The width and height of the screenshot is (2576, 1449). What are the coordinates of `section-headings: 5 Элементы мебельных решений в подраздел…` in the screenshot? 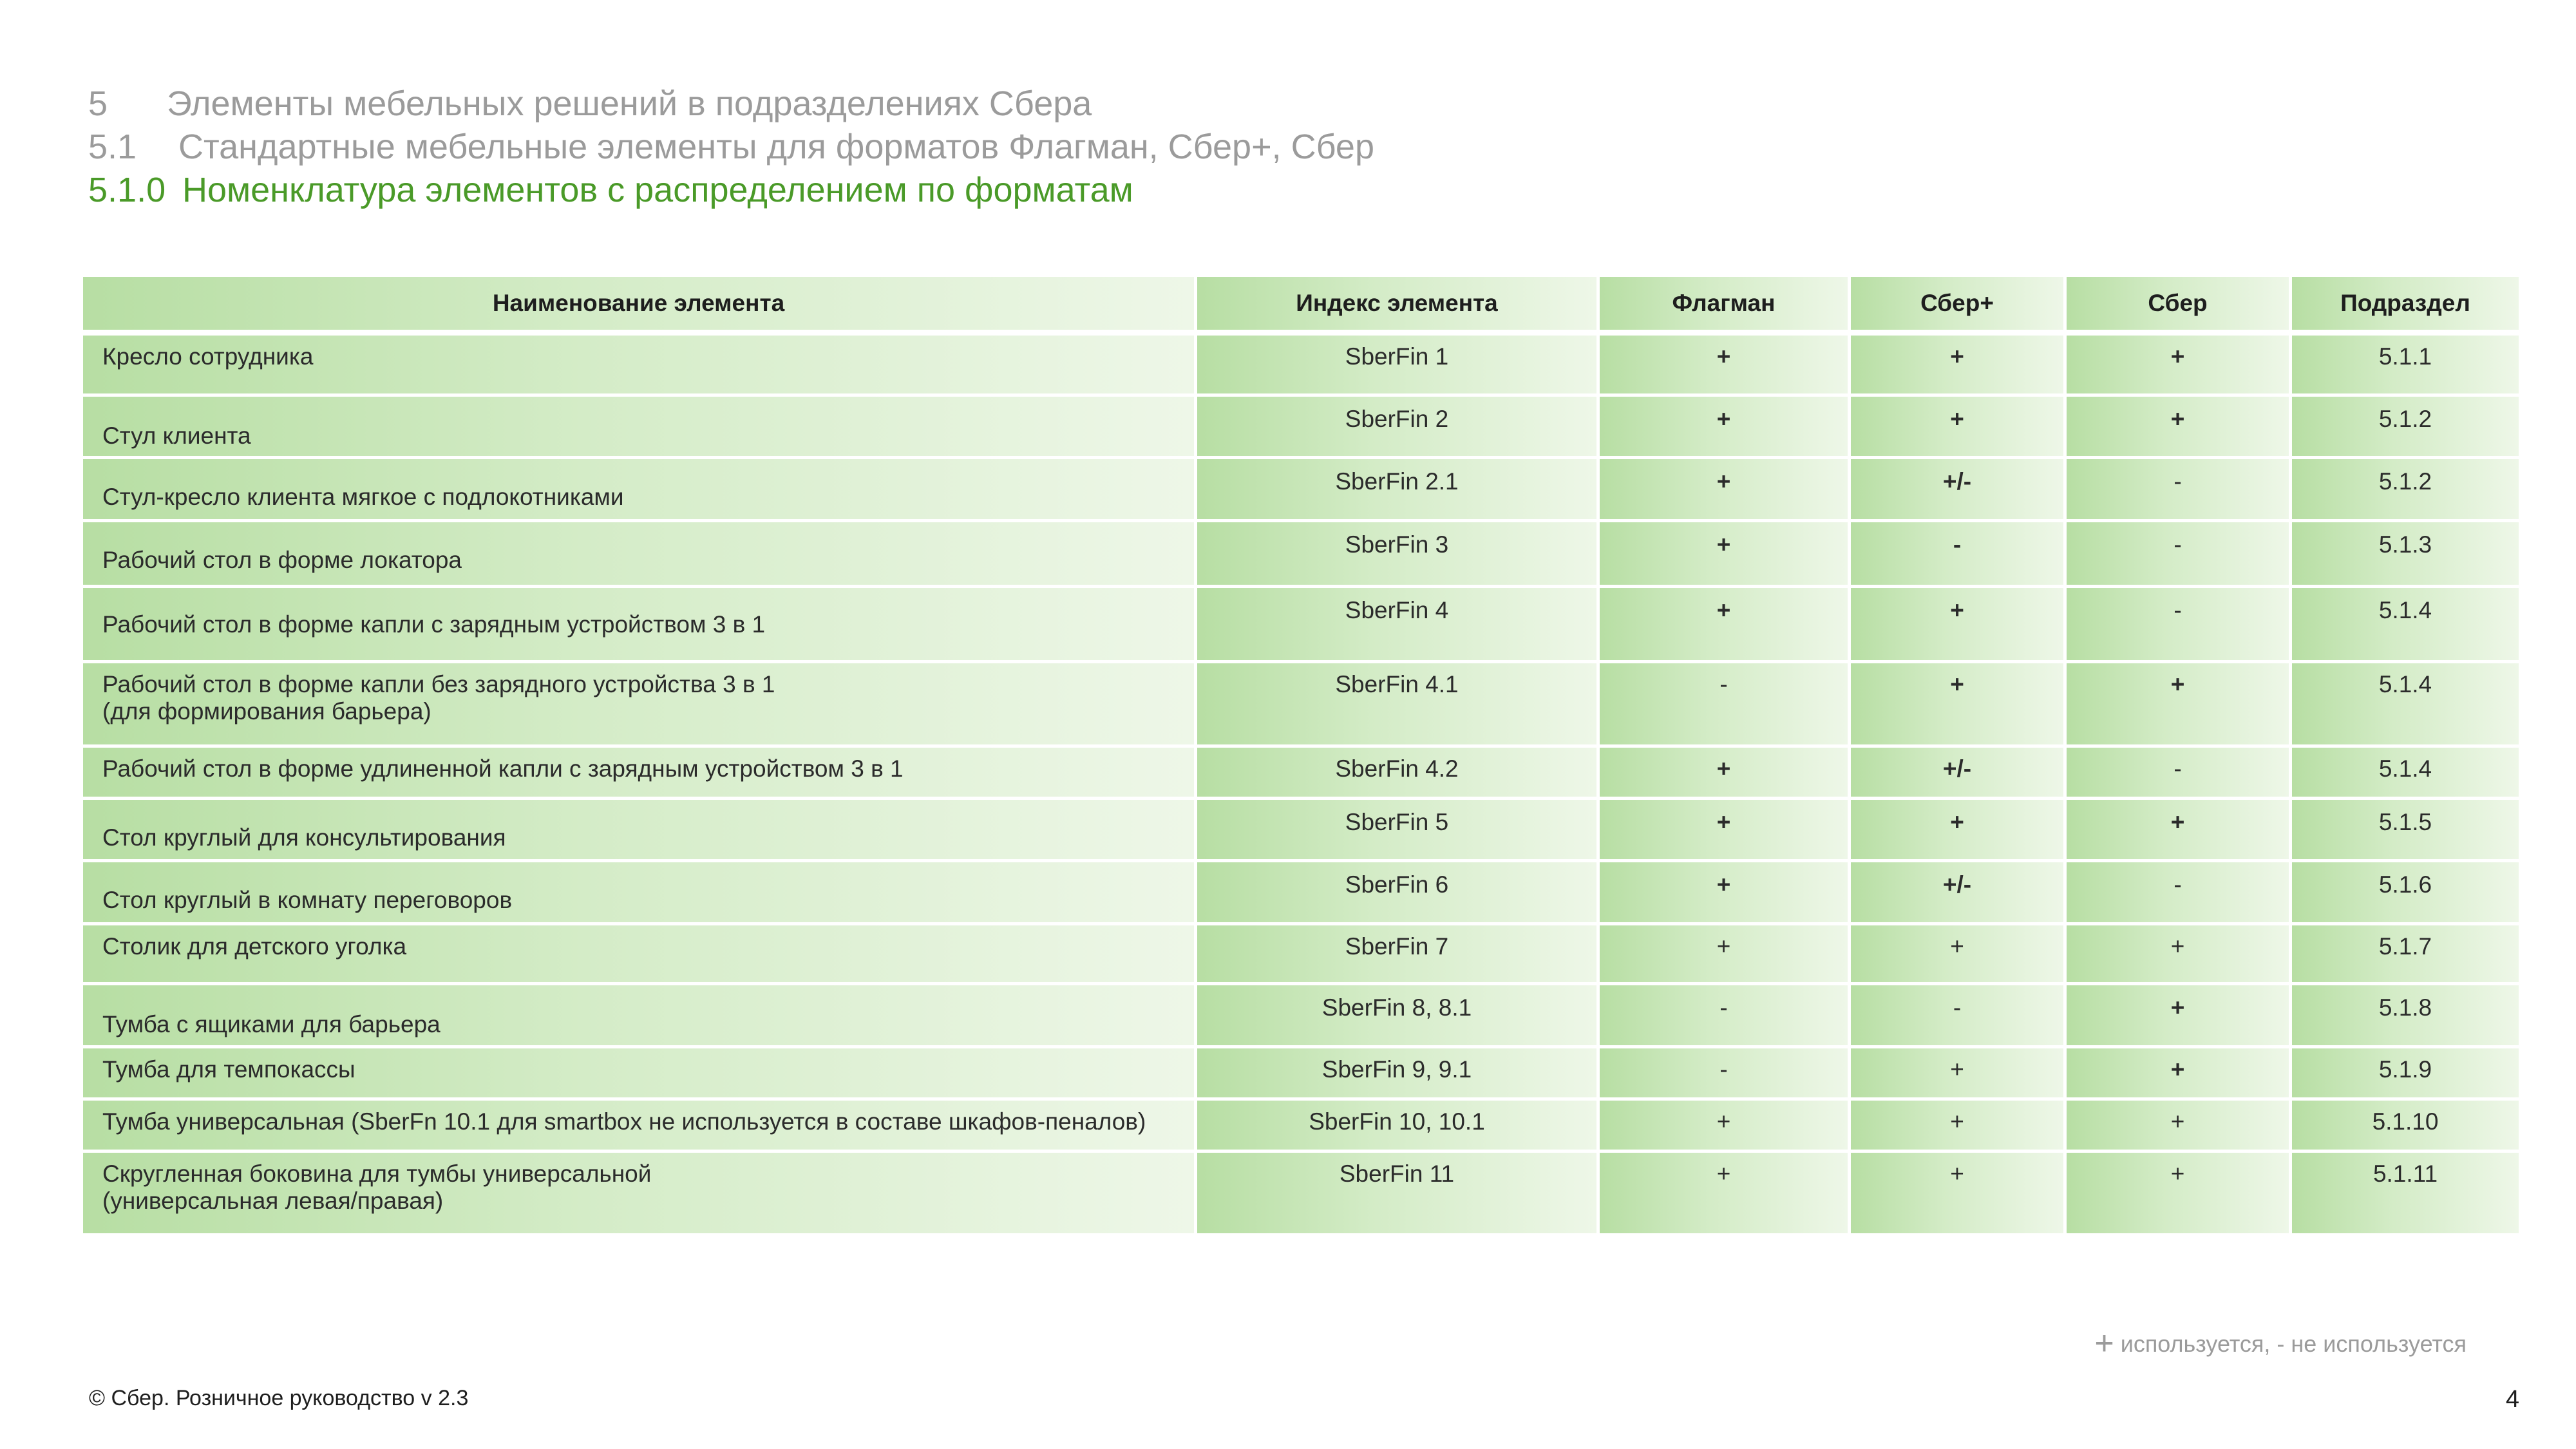 It's located at (731, 147).